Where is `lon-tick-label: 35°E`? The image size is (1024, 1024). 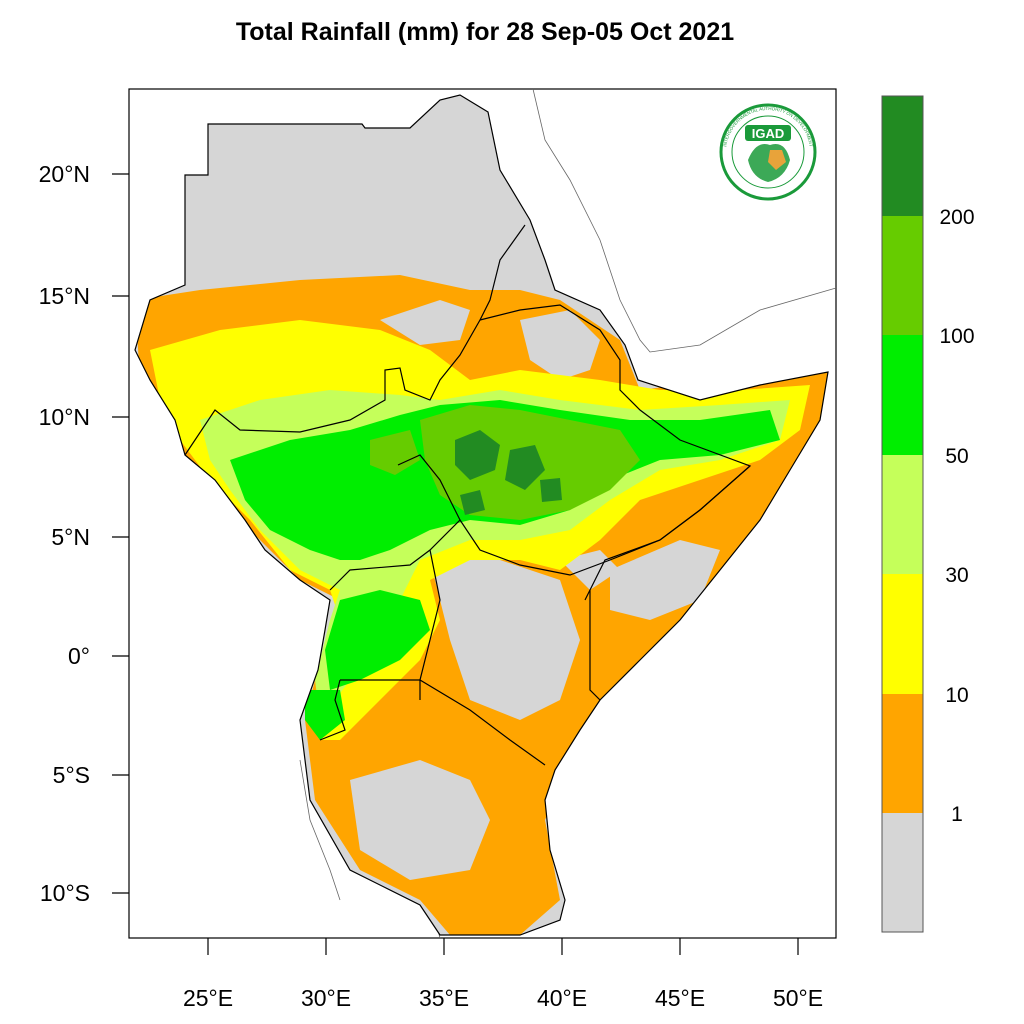 lon-tick-label: 35°E is located at coordinates (444, 998).